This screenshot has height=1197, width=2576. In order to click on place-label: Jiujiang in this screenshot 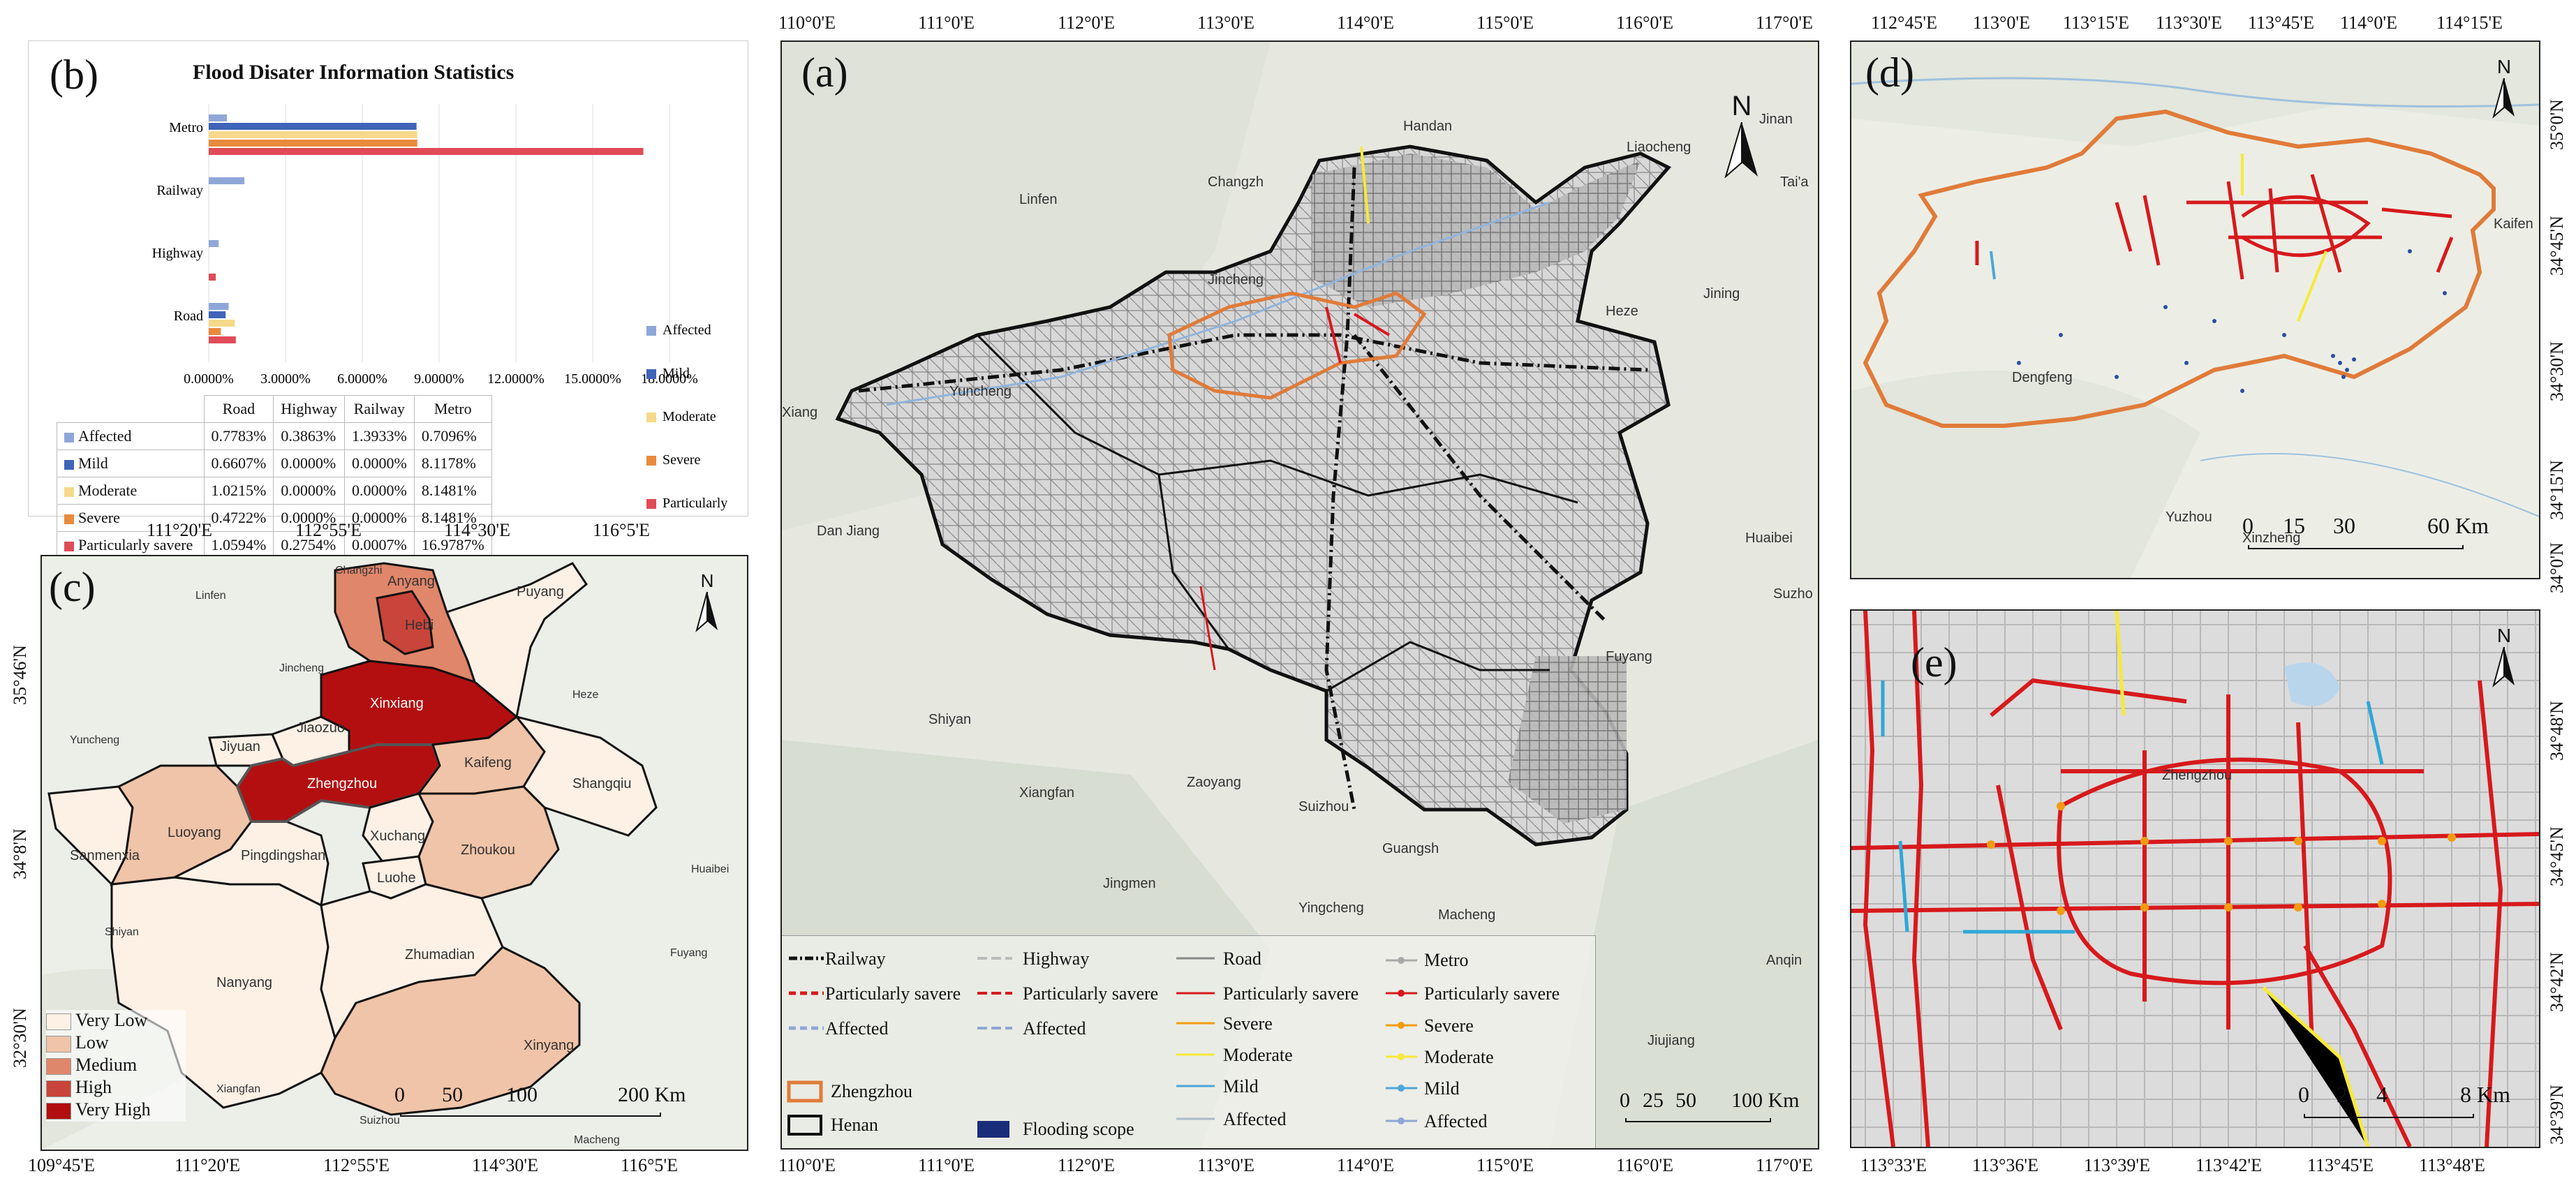, I will do `click(1671, 1041)`.